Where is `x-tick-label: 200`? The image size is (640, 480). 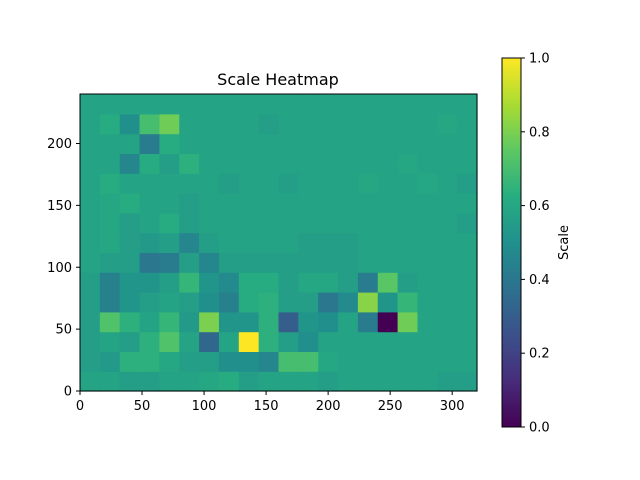 x-tick-label: 200 is located at coordinates (328, 406).